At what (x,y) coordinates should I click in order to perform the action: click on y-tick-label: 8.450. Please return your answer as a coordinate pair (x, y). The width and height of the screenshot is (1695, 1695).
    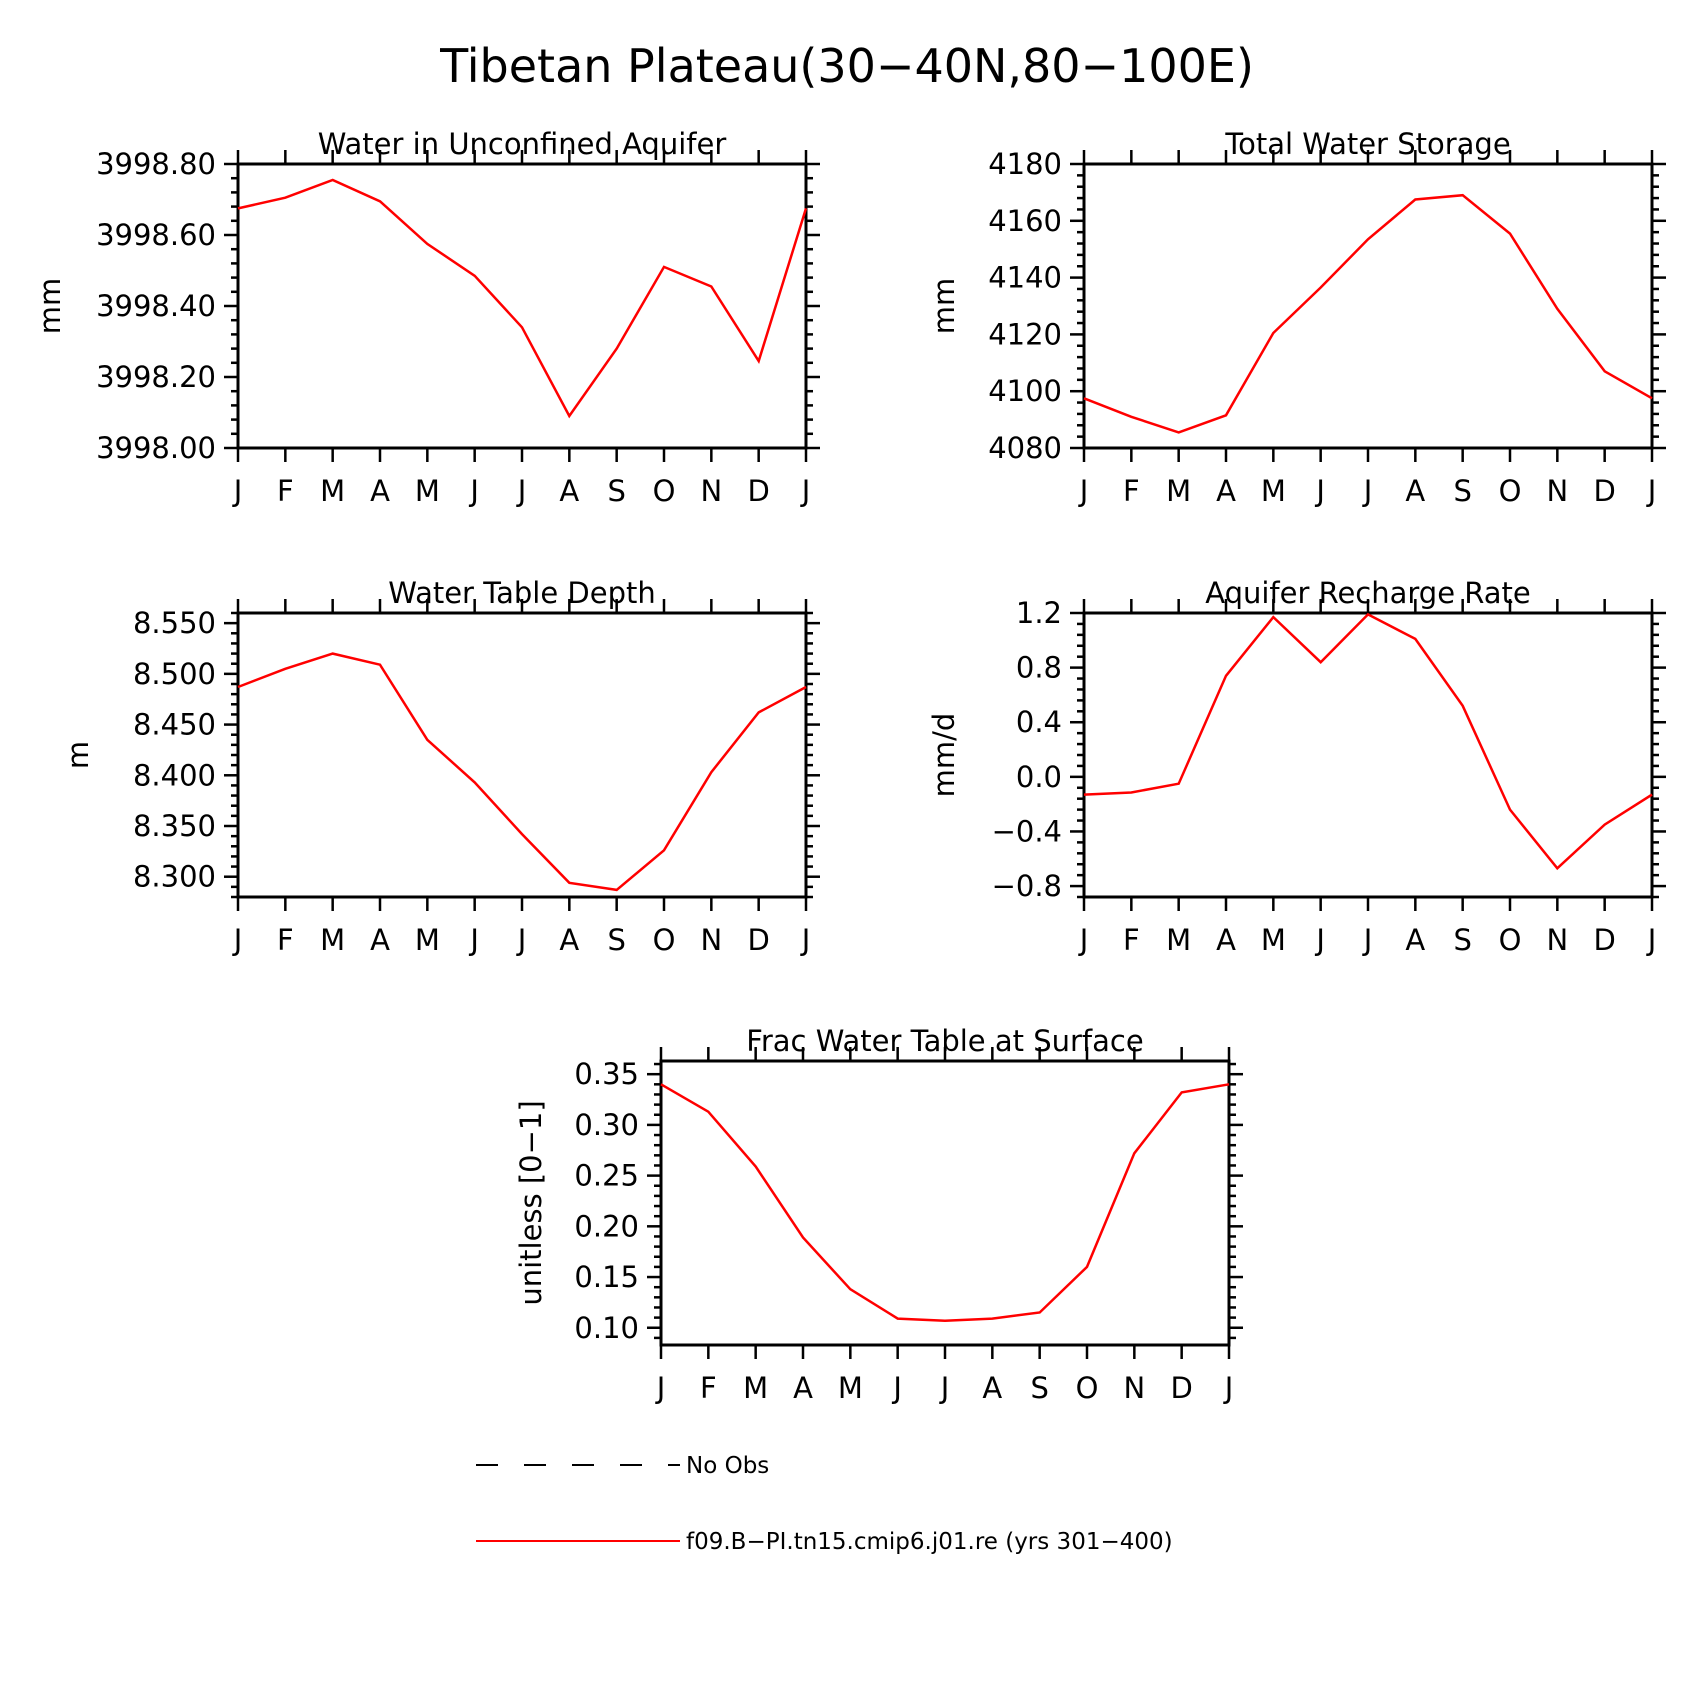
    Looking at the image, I should click on (174, 725).